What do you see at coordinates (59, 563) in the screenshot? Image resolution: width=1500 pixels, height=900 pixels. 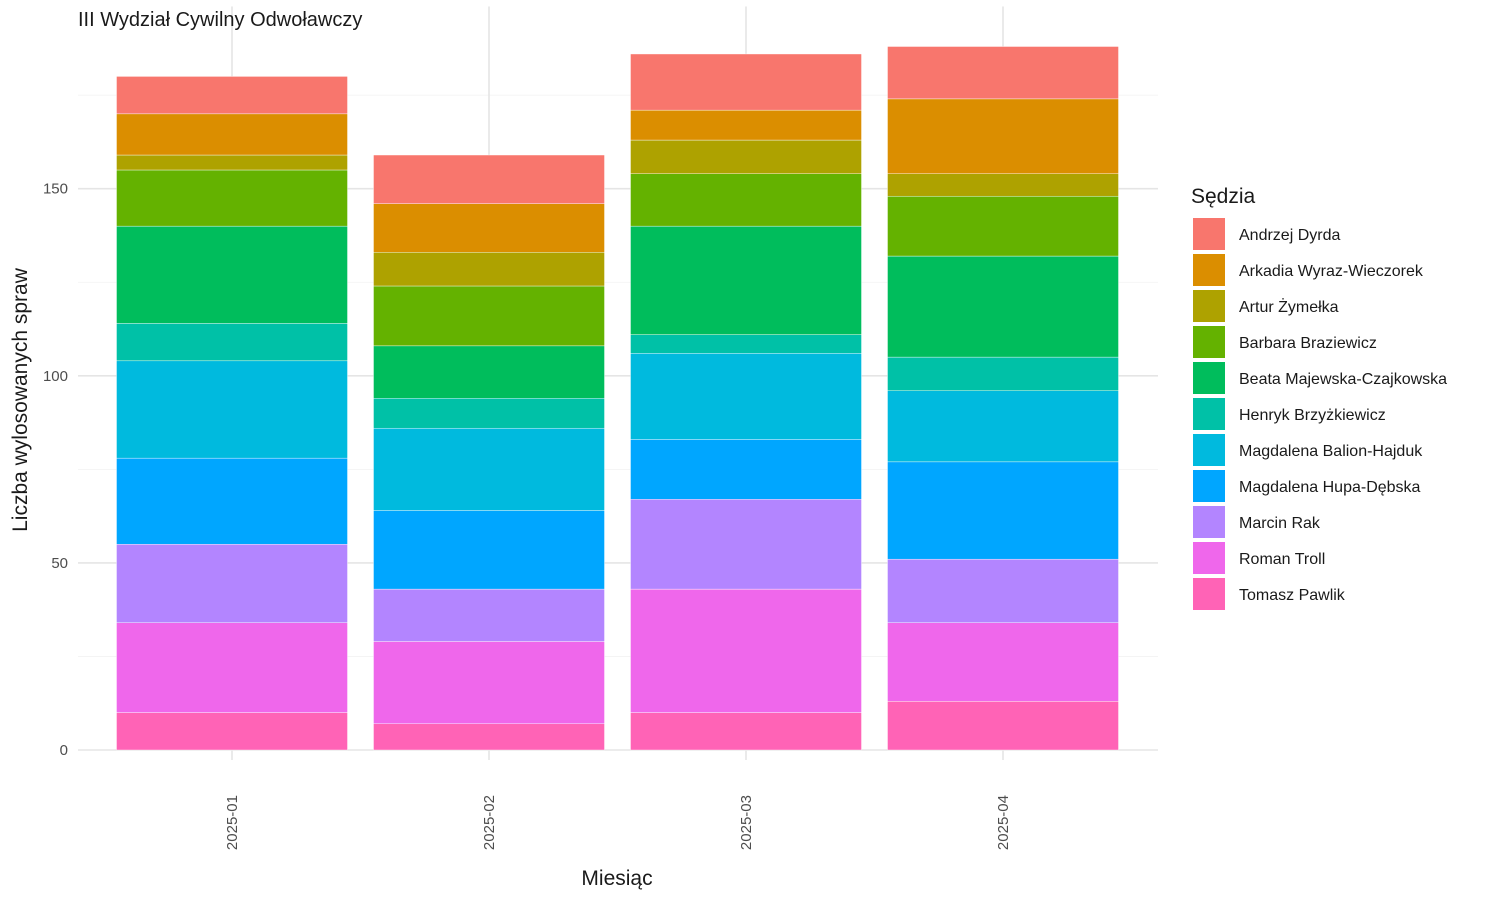 I see `y-tick-label: 50` at bounding box center [59, 563].